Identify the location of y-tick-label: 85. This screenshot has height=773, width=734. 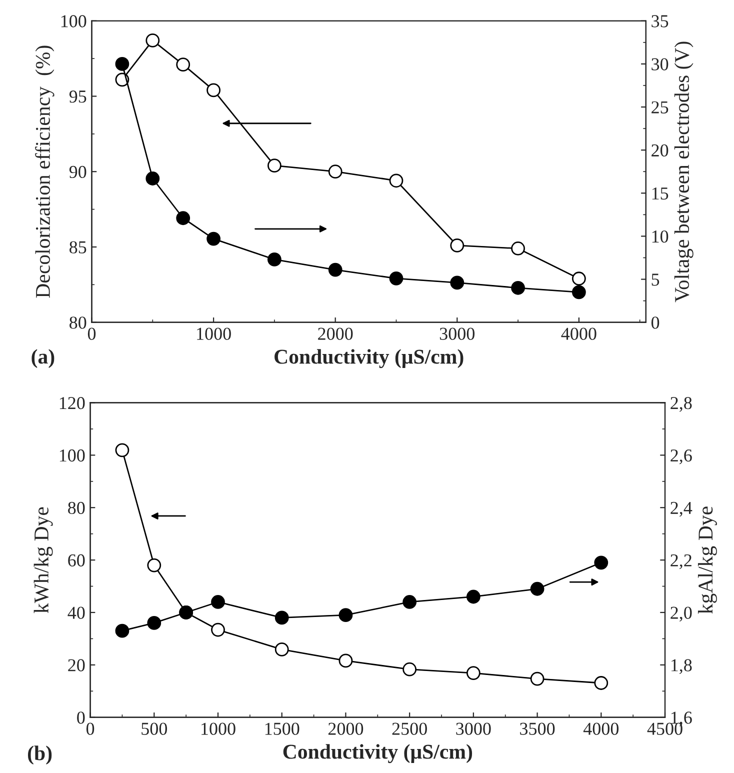
(78, 247).